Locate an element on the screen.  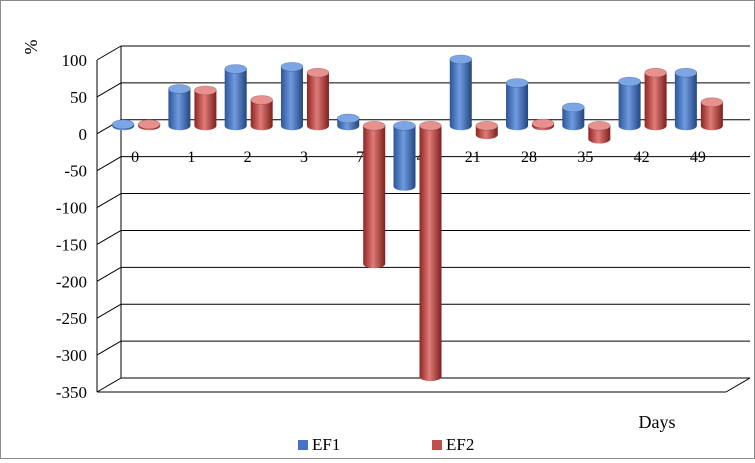
x-axis-title: Days is located at coordinates (657, 422).